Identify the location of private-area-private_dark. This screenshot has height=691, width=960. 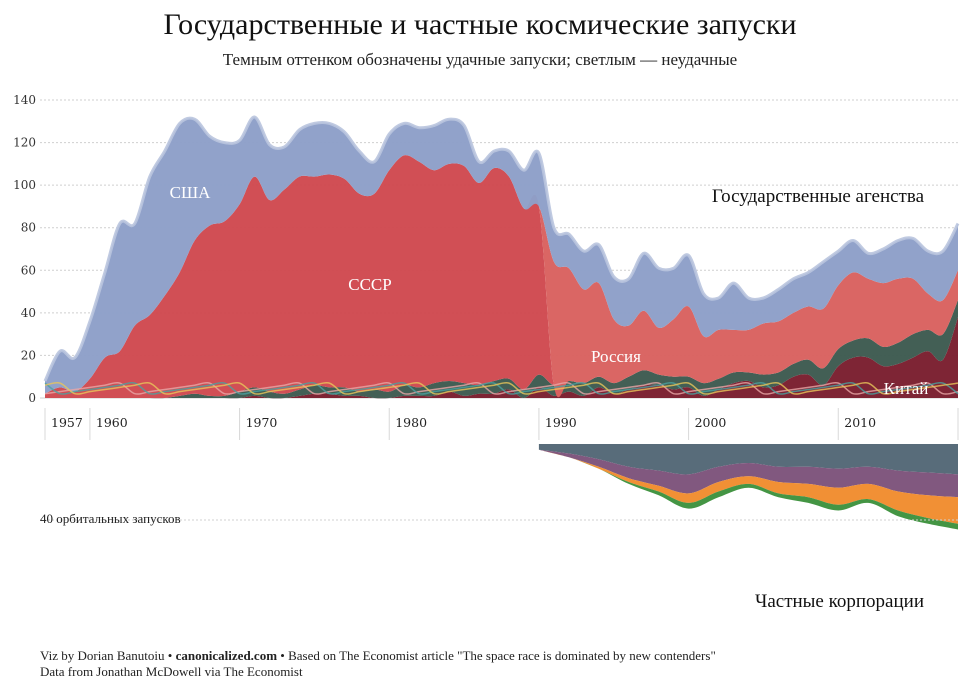
(748, 459).